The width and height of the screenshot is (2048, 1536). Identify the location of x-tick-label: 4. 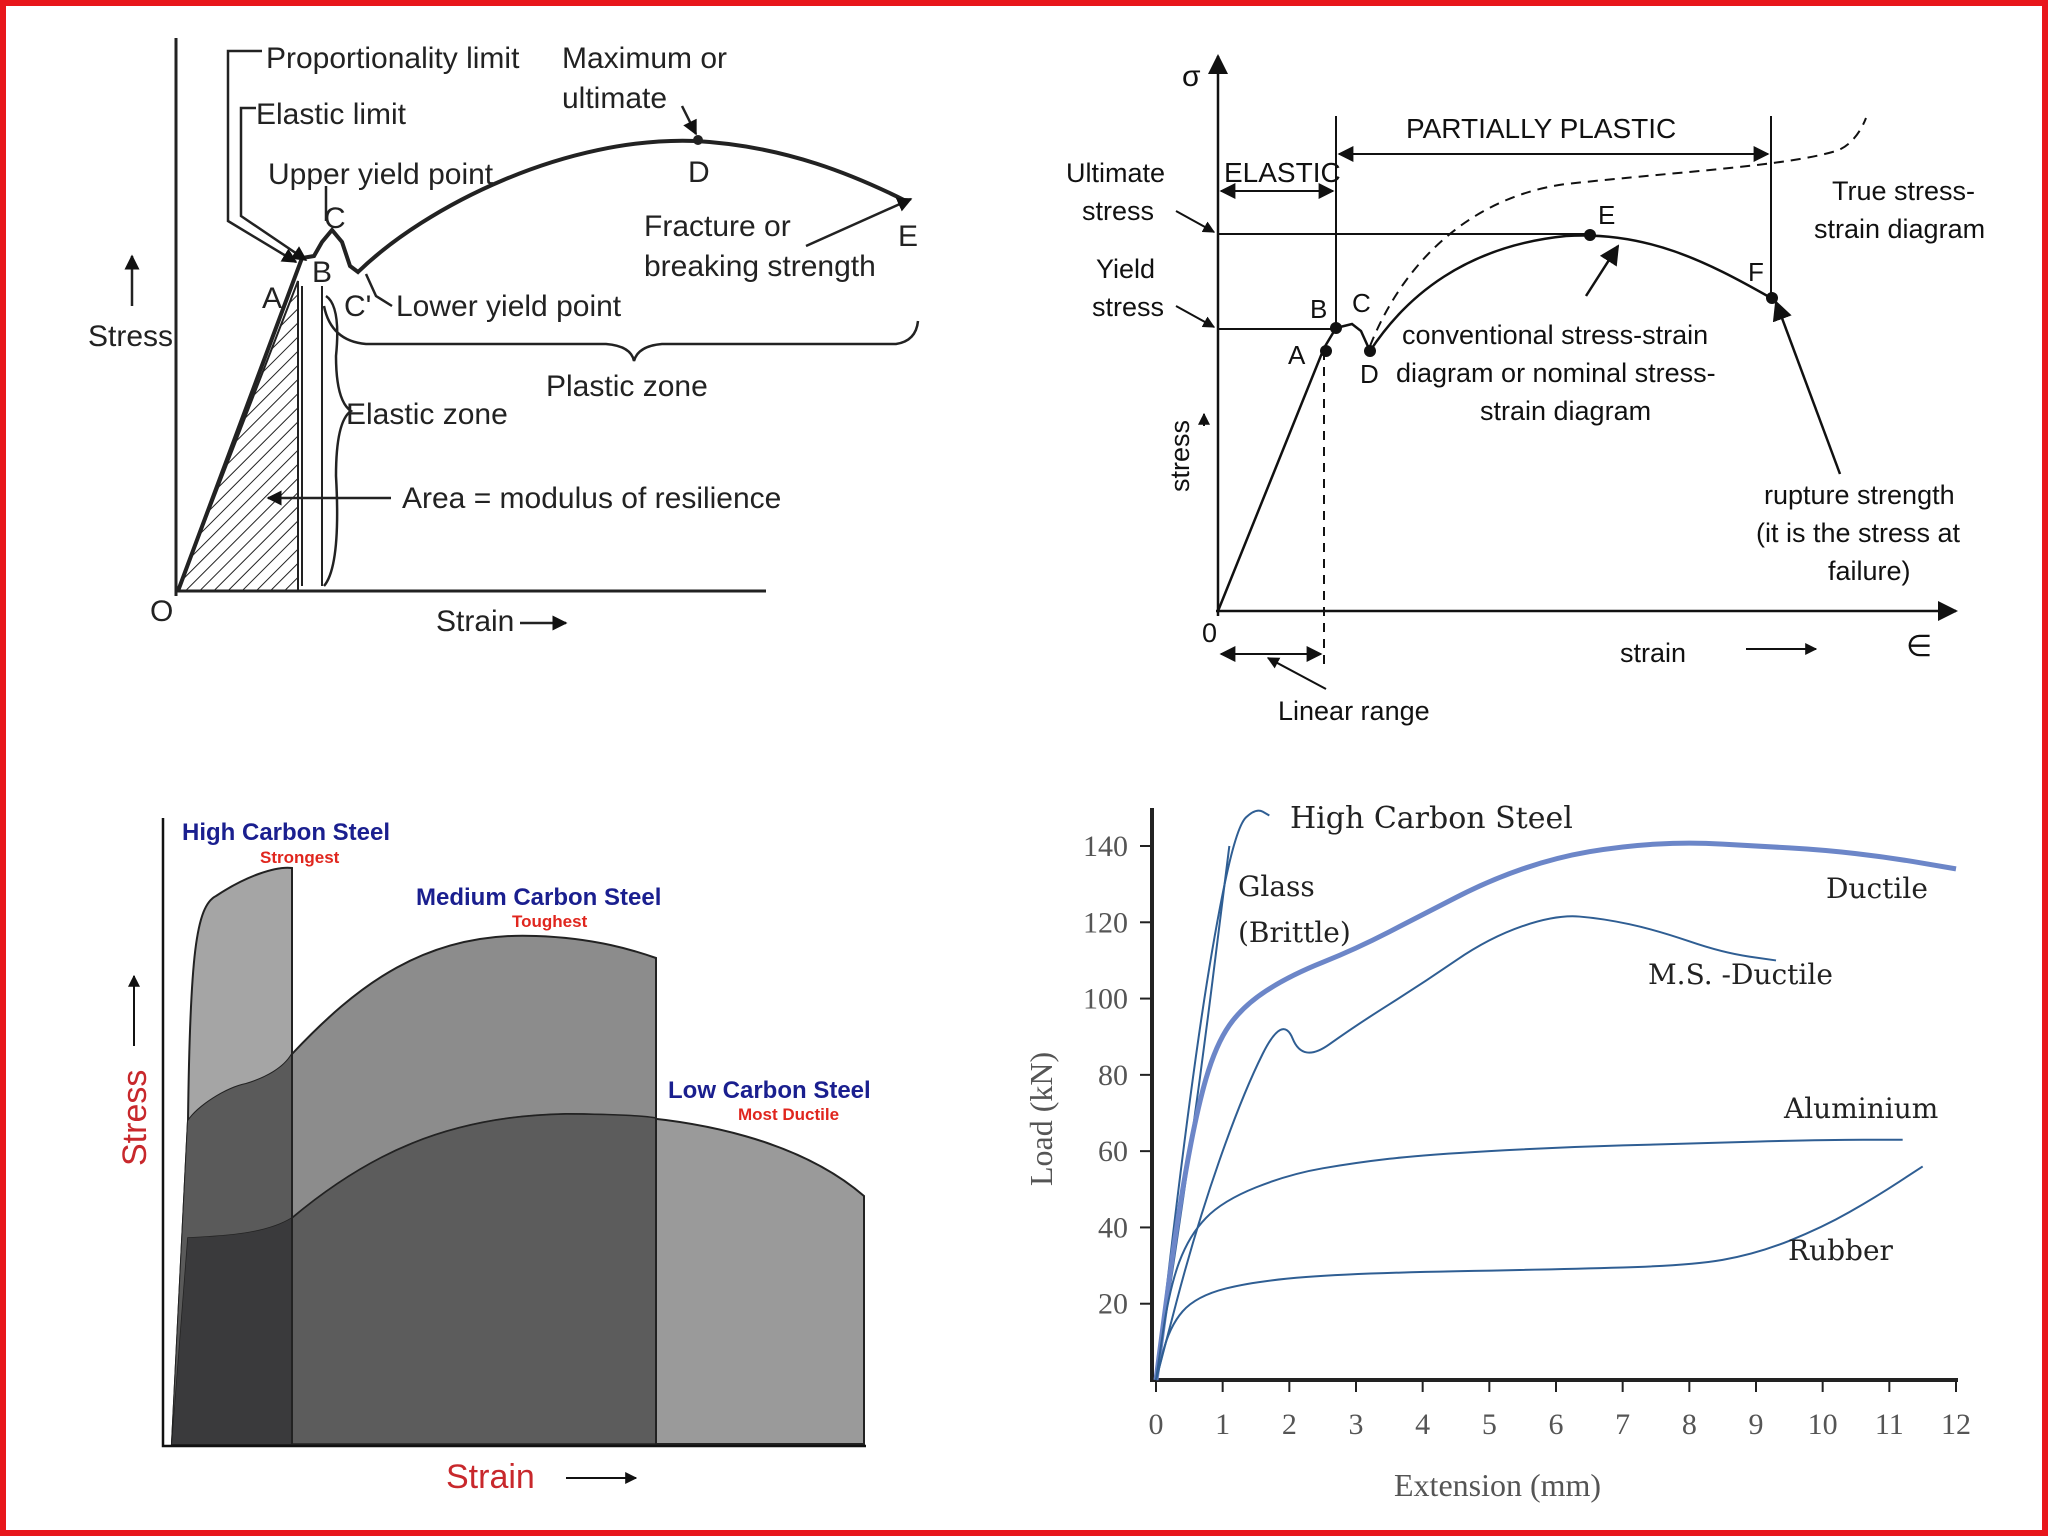
(1422, 1424).